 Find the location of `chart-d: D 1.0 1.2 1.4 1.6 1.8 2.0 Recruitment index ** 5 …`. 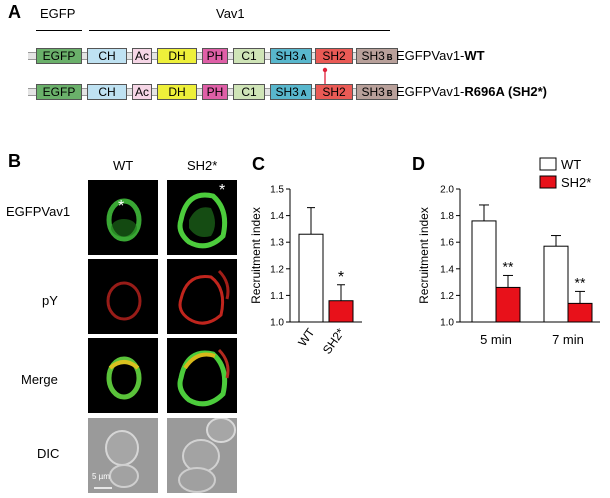

chart-d: D 1.0 1.2 1.4 1.6 1.8 2.0 Recruitment index ** 5 … is located at coordinates (506, 250).